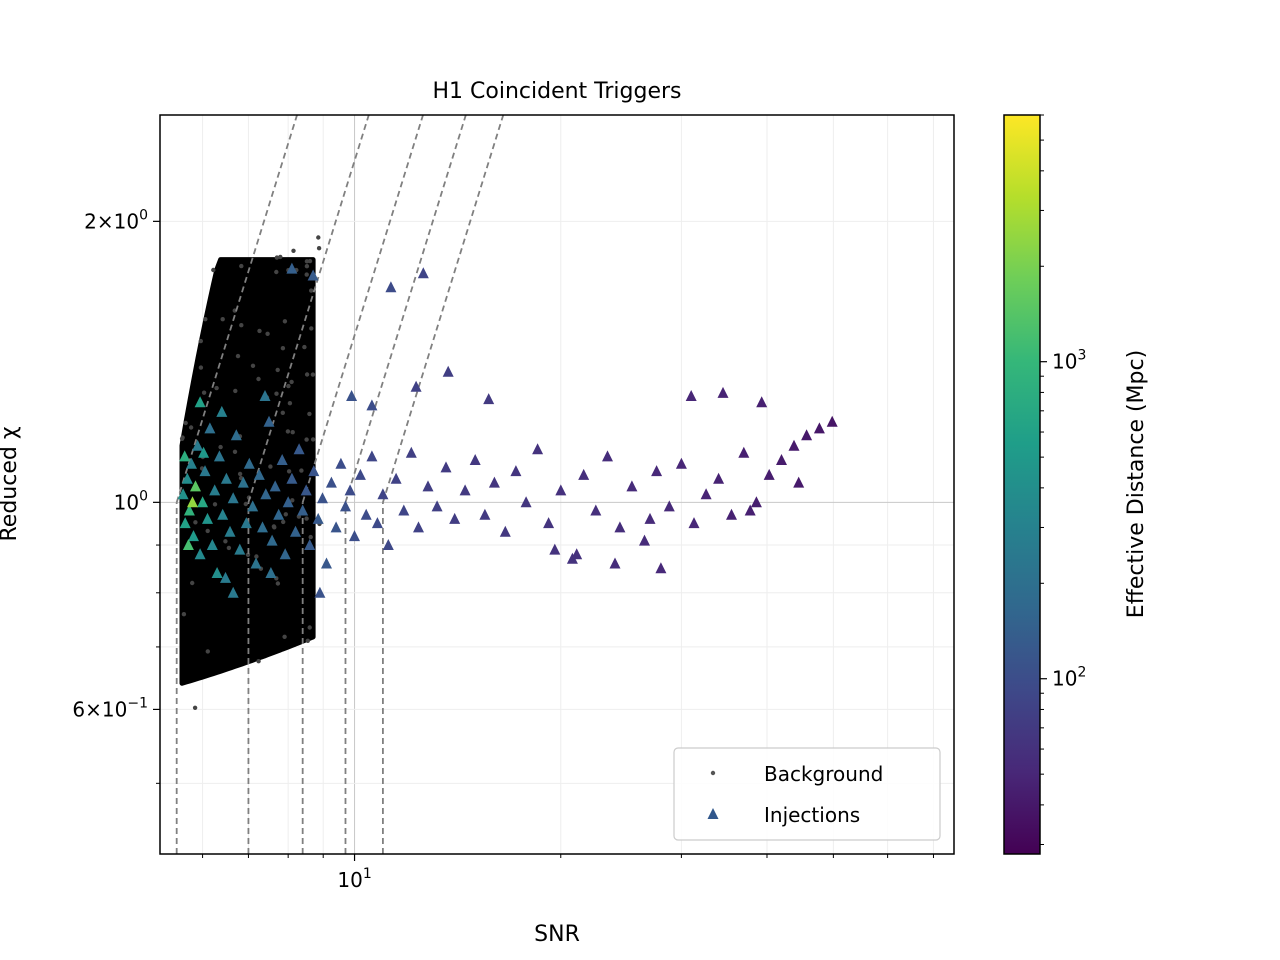 The width and height of the screenshot is (1280, 960). What do you see at coordinates (1063, 480) in the screenshot?
I see `colorbar-ticks: 102 103` at bounding box center [1063, 480].